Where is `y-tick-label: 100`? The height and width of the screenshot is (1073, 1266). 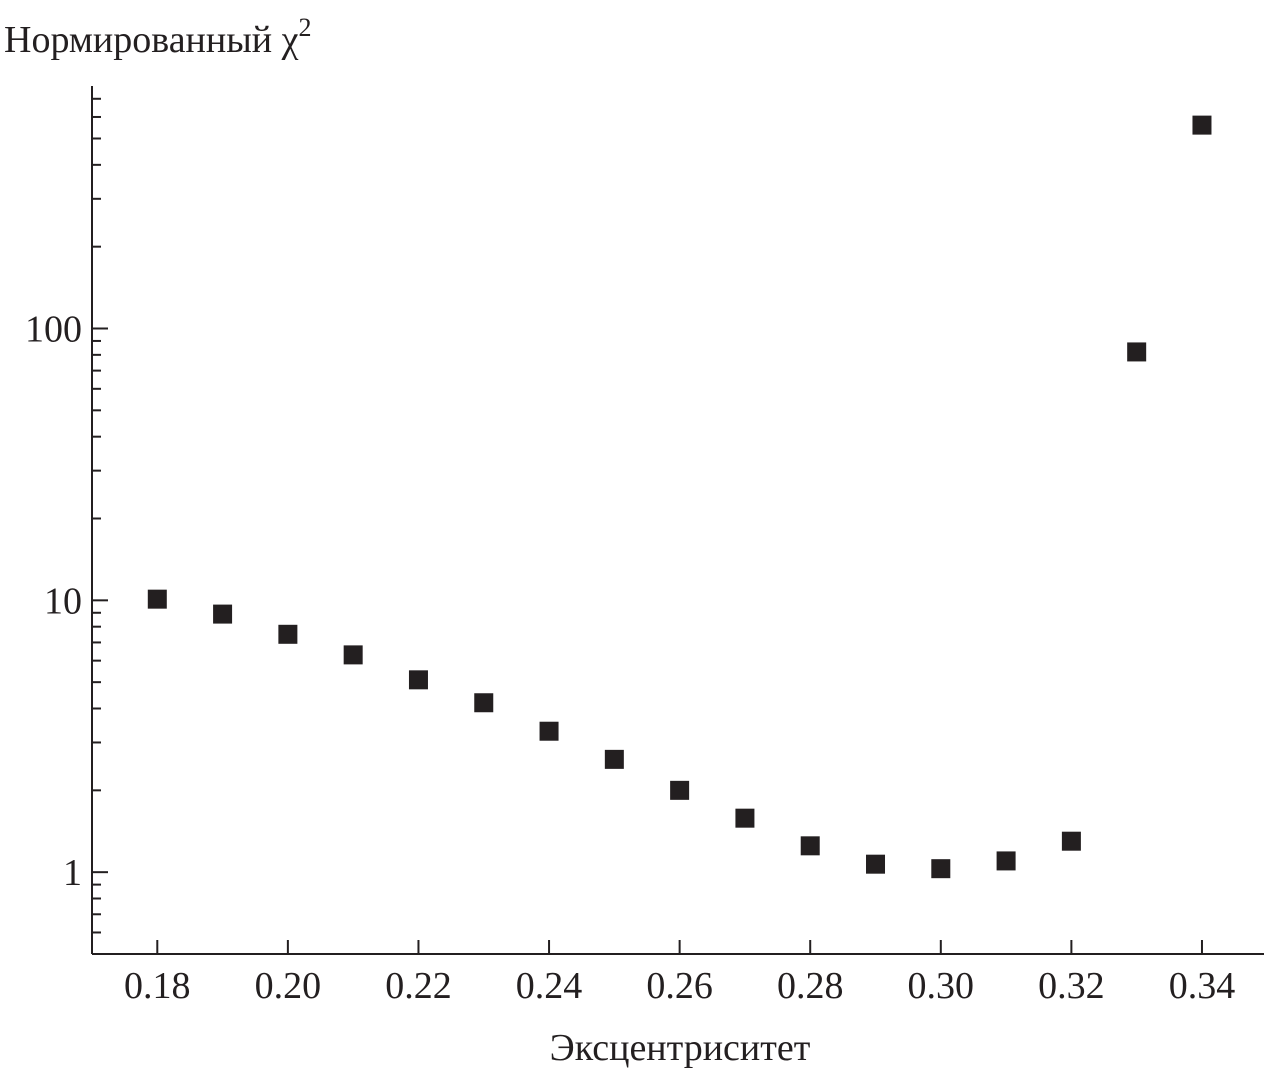 y-tick-label: 100 is located at coordinates (53, 330).